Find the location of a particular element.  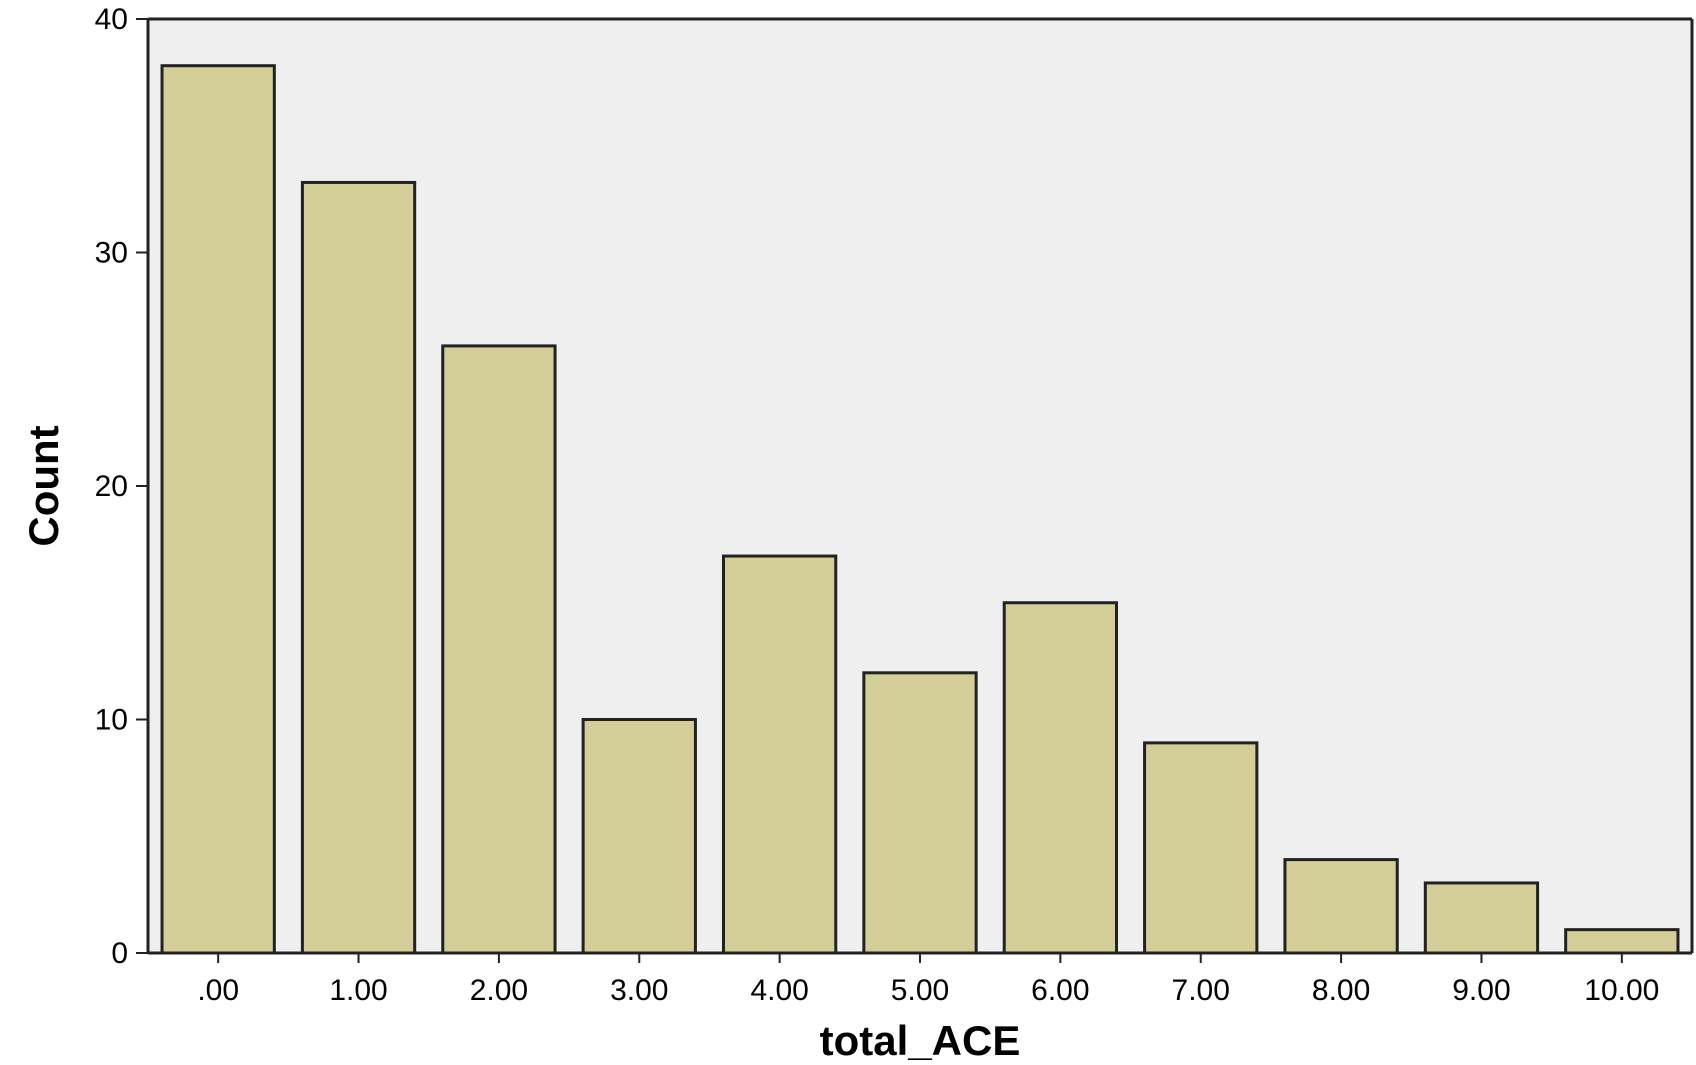

y-tick-label: 30 is located at coordinates (111, 253).